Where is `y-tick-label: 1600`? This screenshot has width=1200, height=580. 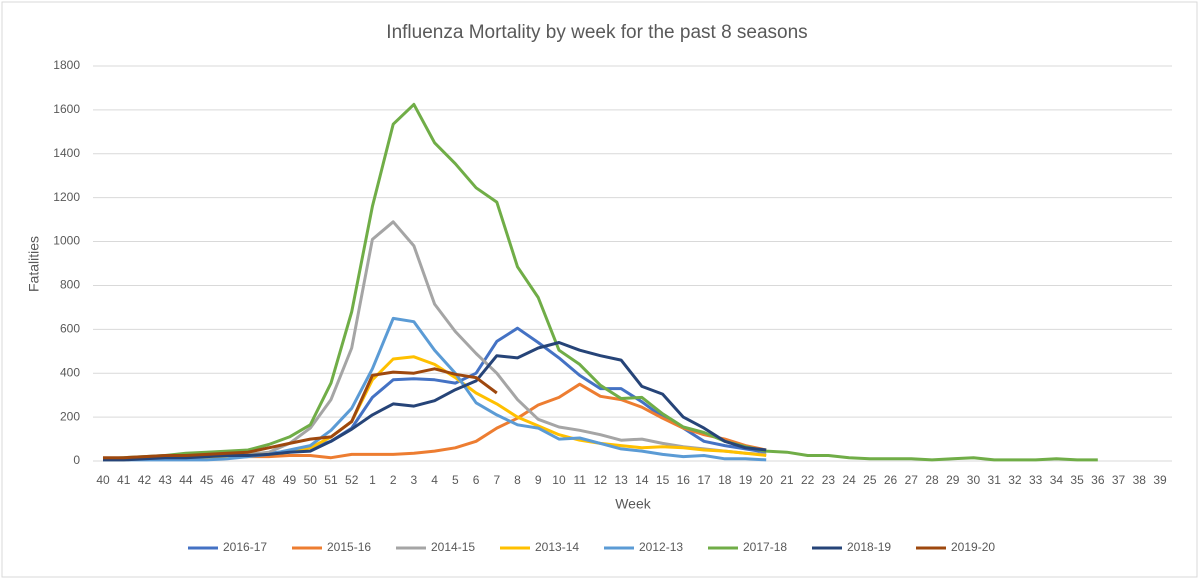 y-tick-label: 1600 is located at coordinates (66, 109).